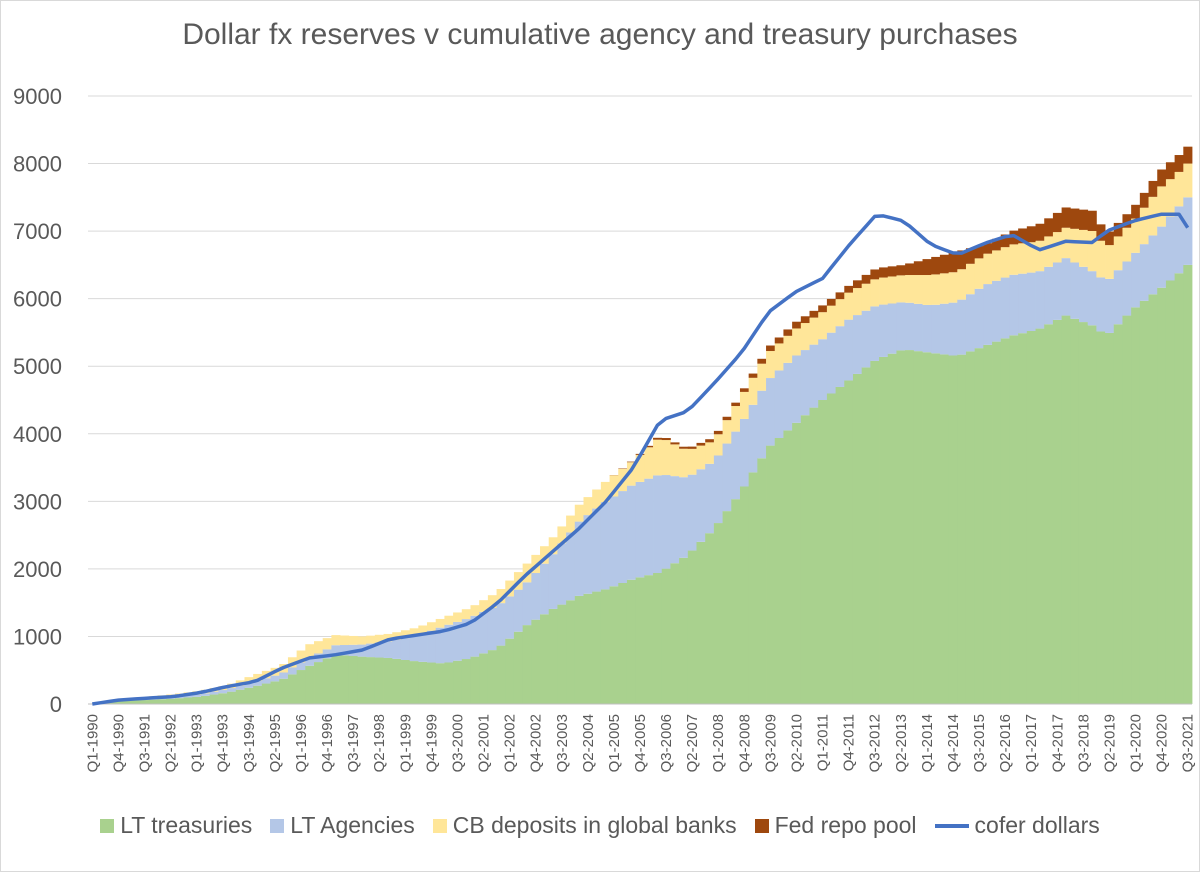  Describe the element at coordinates (666, 743) in the screenshot. I see `x-tick-label: Q3-2006` at that location.